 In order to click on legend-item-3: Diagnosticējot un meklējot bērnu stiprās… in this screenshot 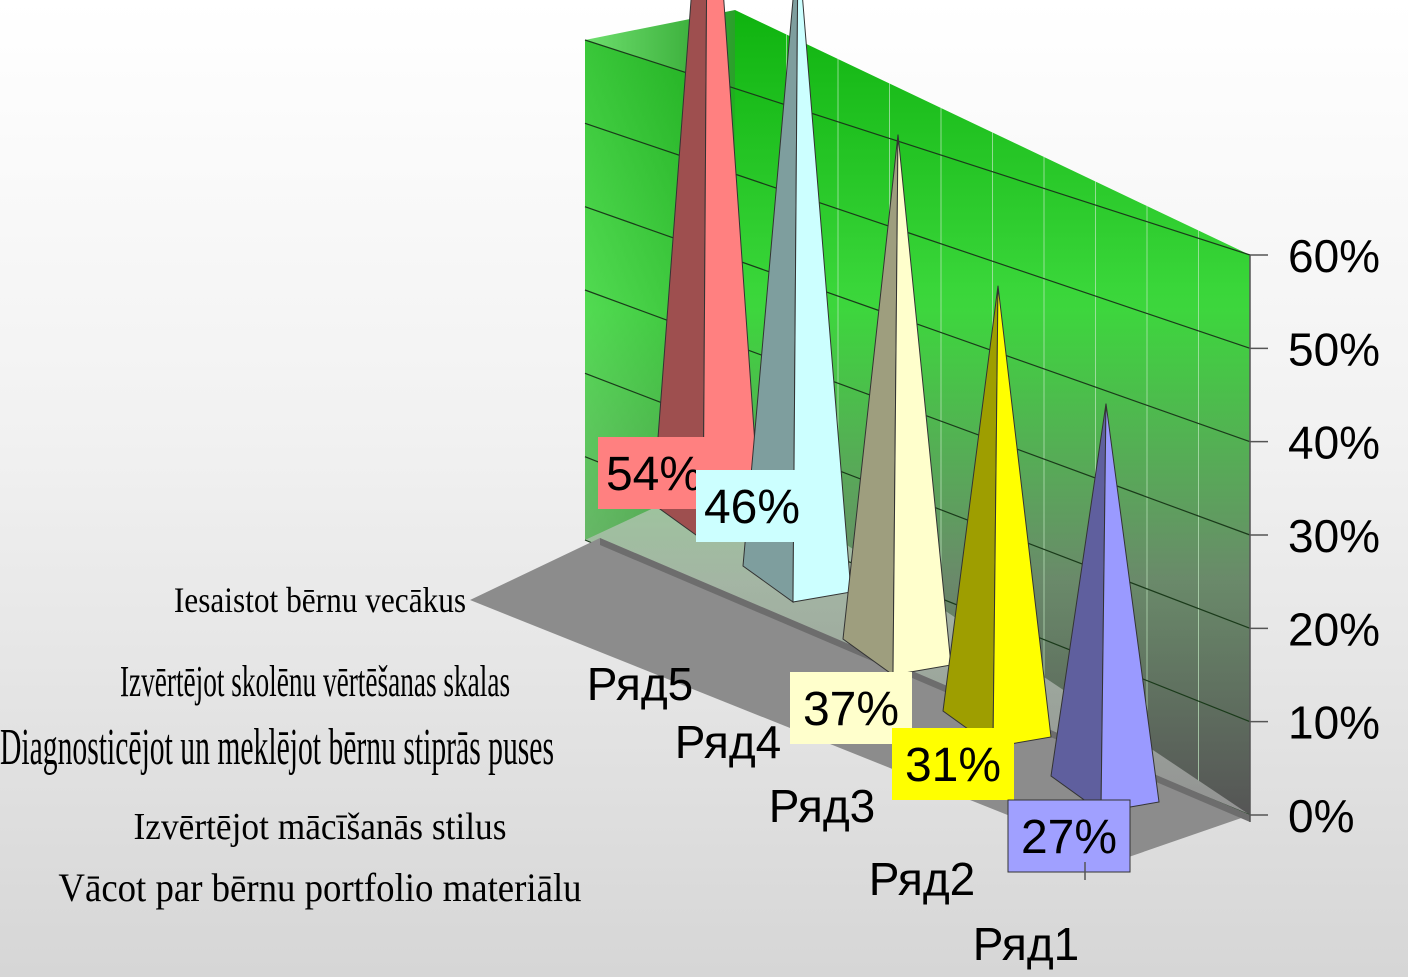, I will do `click(277, 747)`.